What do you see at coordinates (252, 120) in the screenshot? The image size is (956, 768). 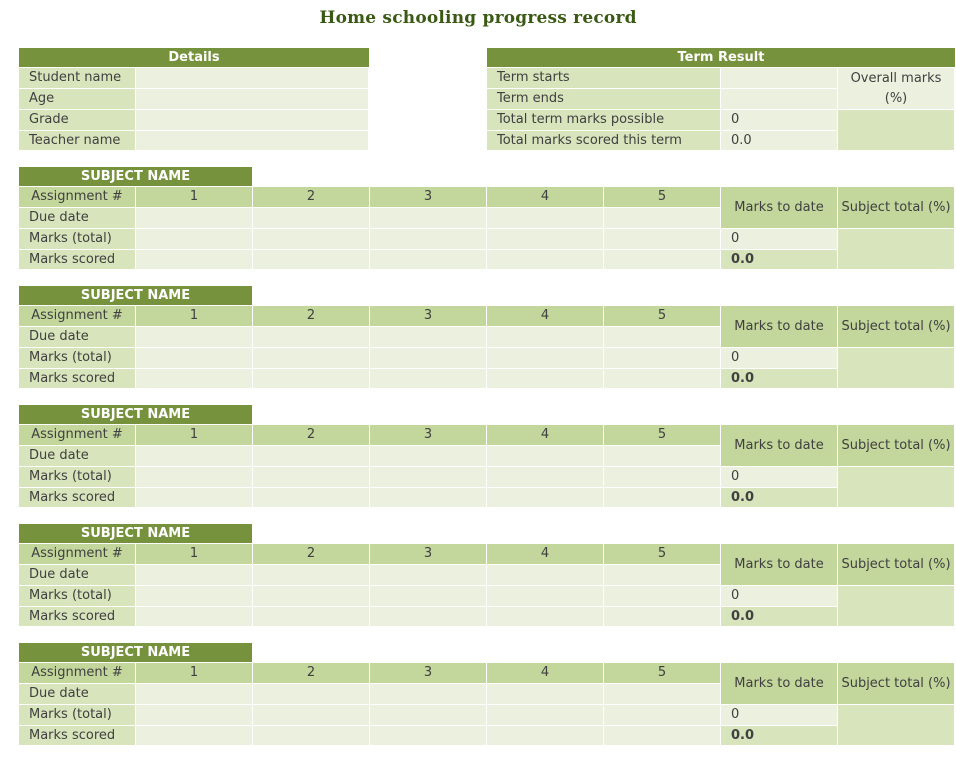 I see `grade-input` at bounding box center [252, 120].